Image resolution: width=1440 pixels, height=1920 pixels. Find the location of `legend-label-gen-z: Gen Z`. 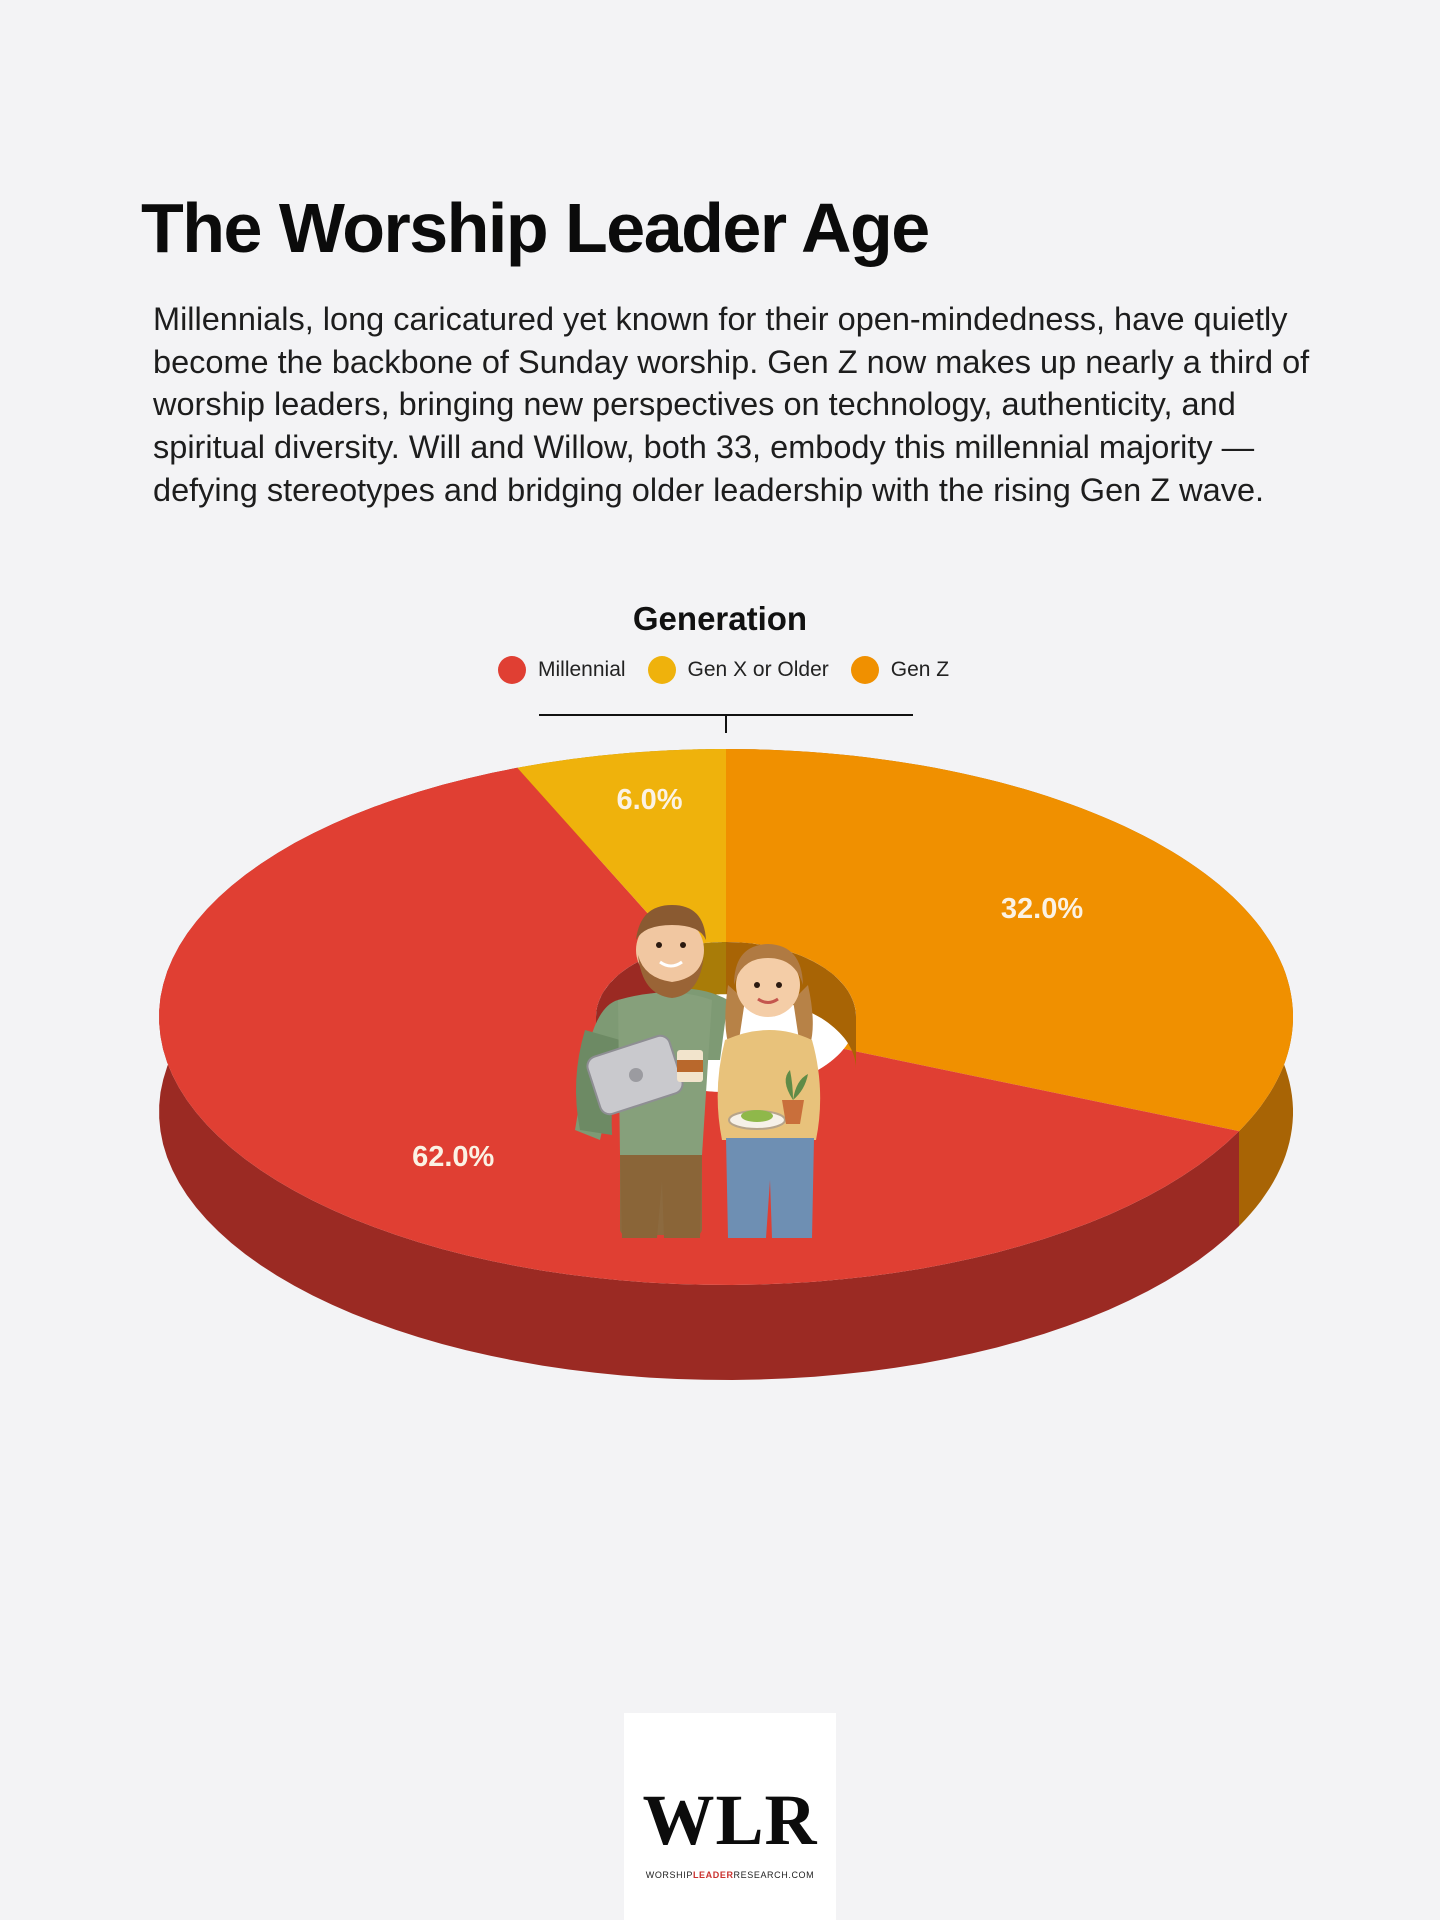

legend-label-gen-z: Gen Z is located at coordinates (920, 669).